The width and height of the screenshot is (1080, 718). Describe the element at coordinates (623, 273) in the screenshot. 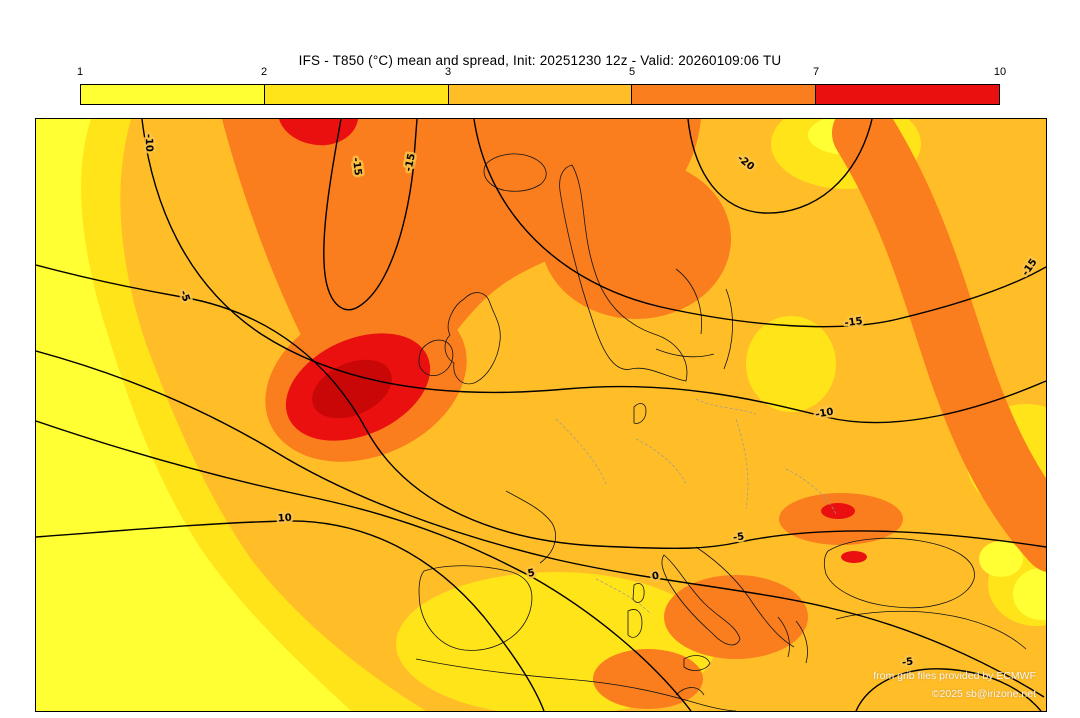

I see `coastline-scandinavia` at that location.